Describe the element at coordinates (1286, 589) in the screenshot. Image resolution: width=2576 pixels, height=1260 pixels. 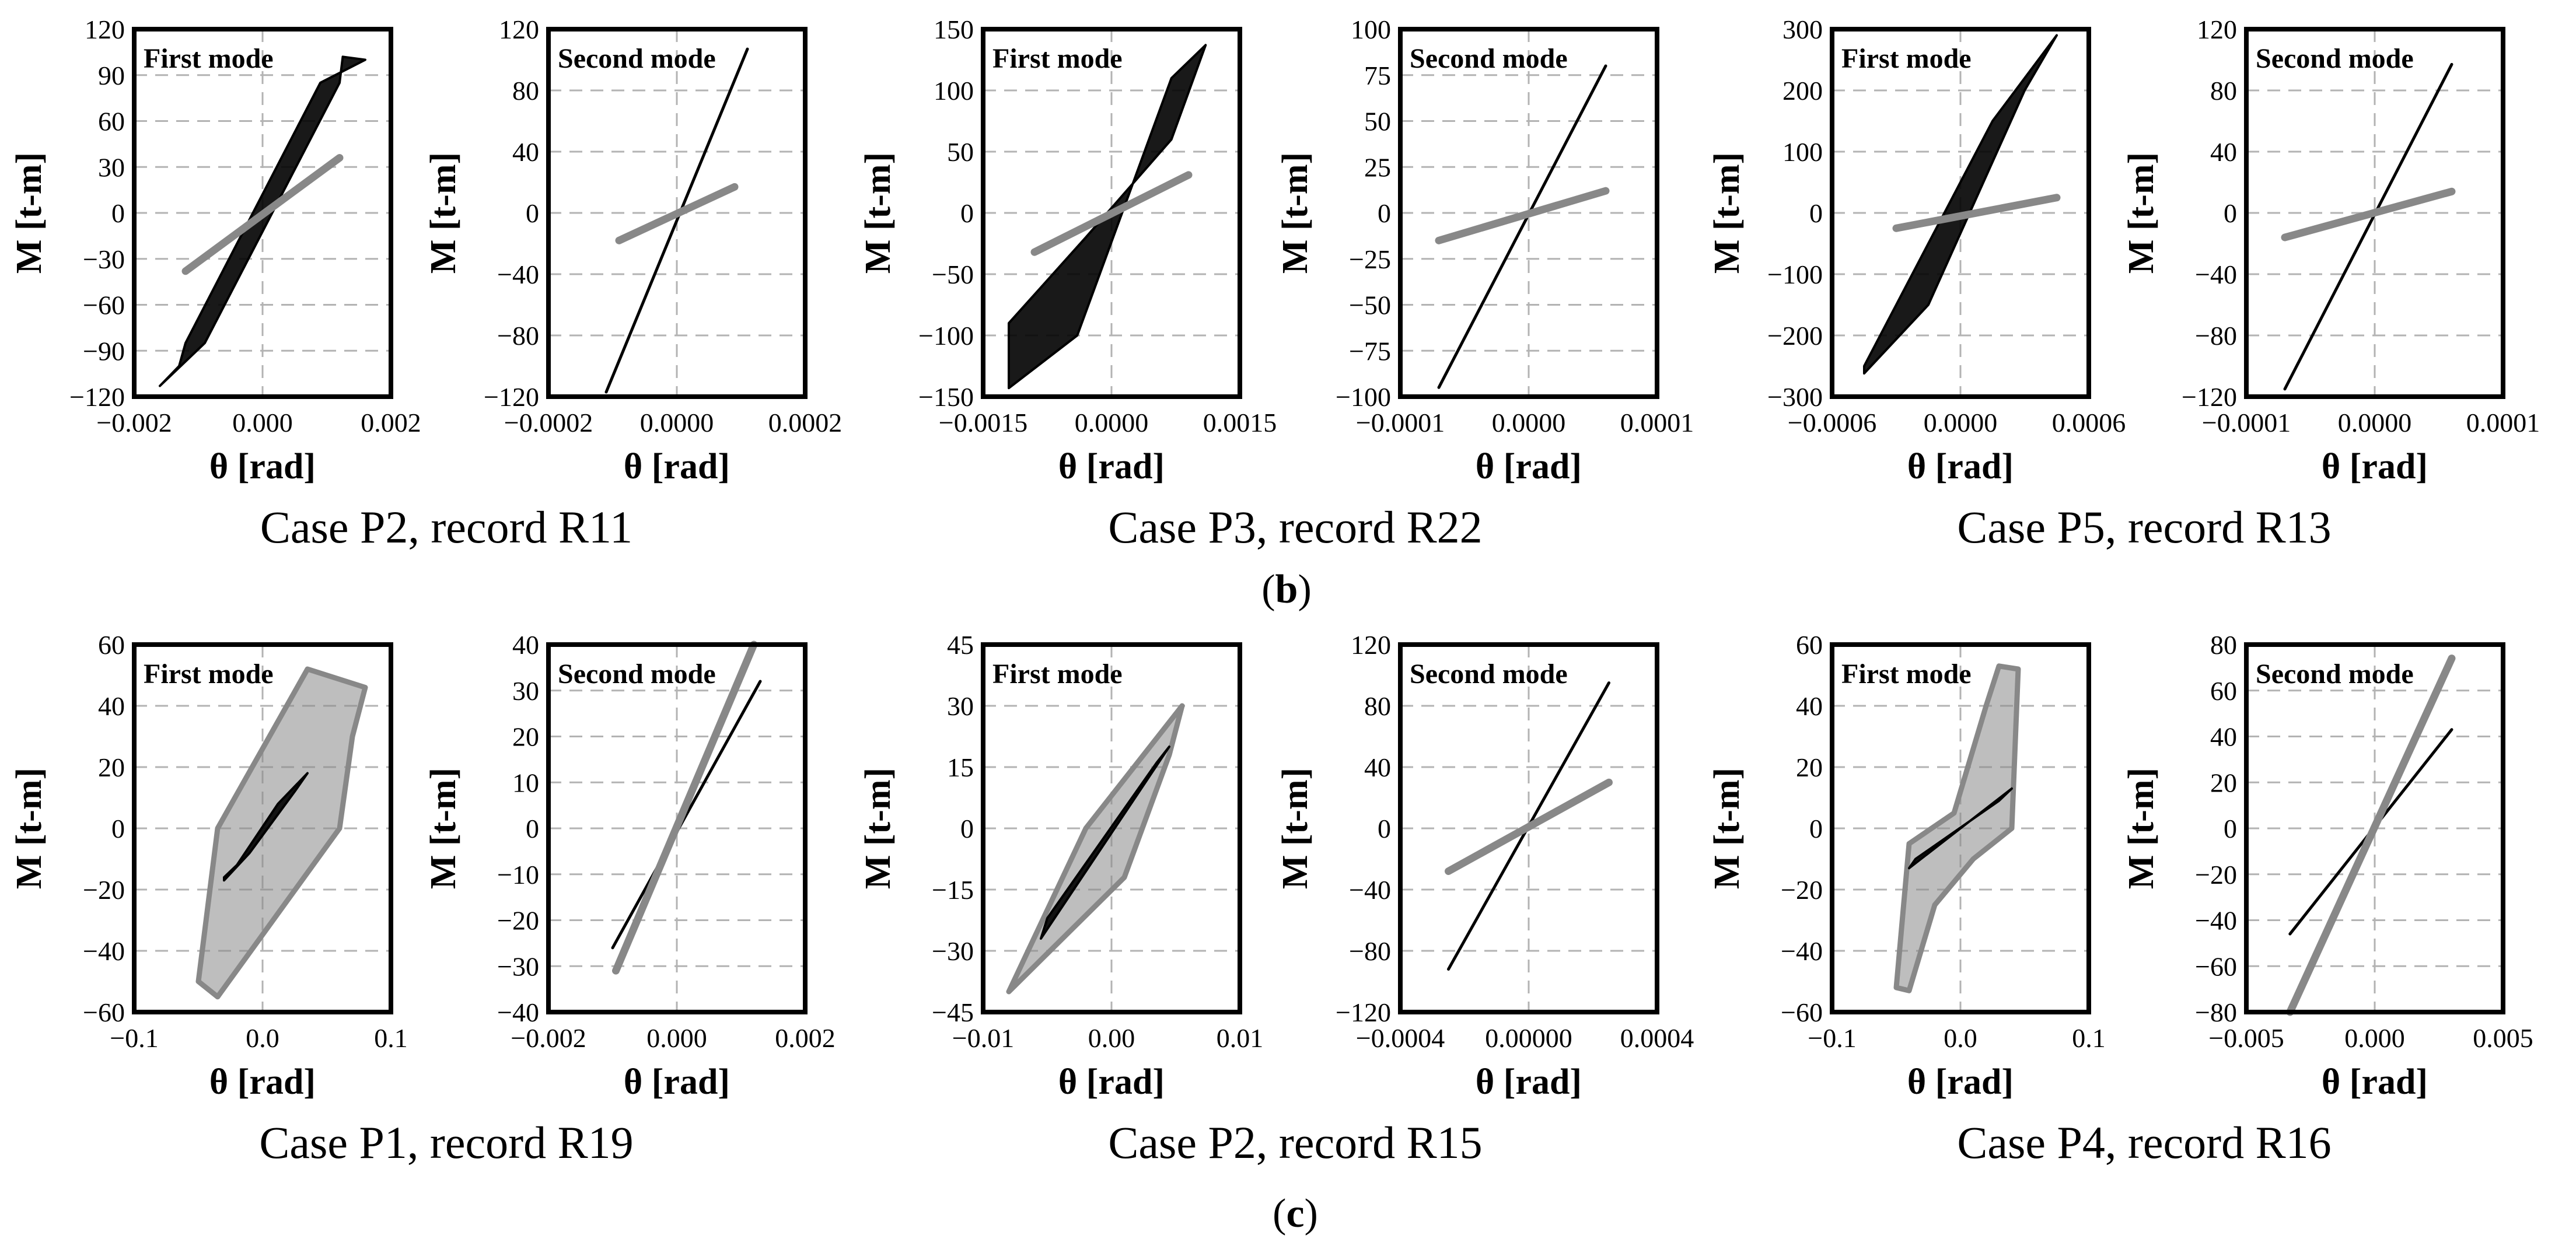
I see `panel-label-b: (b)` at that location.